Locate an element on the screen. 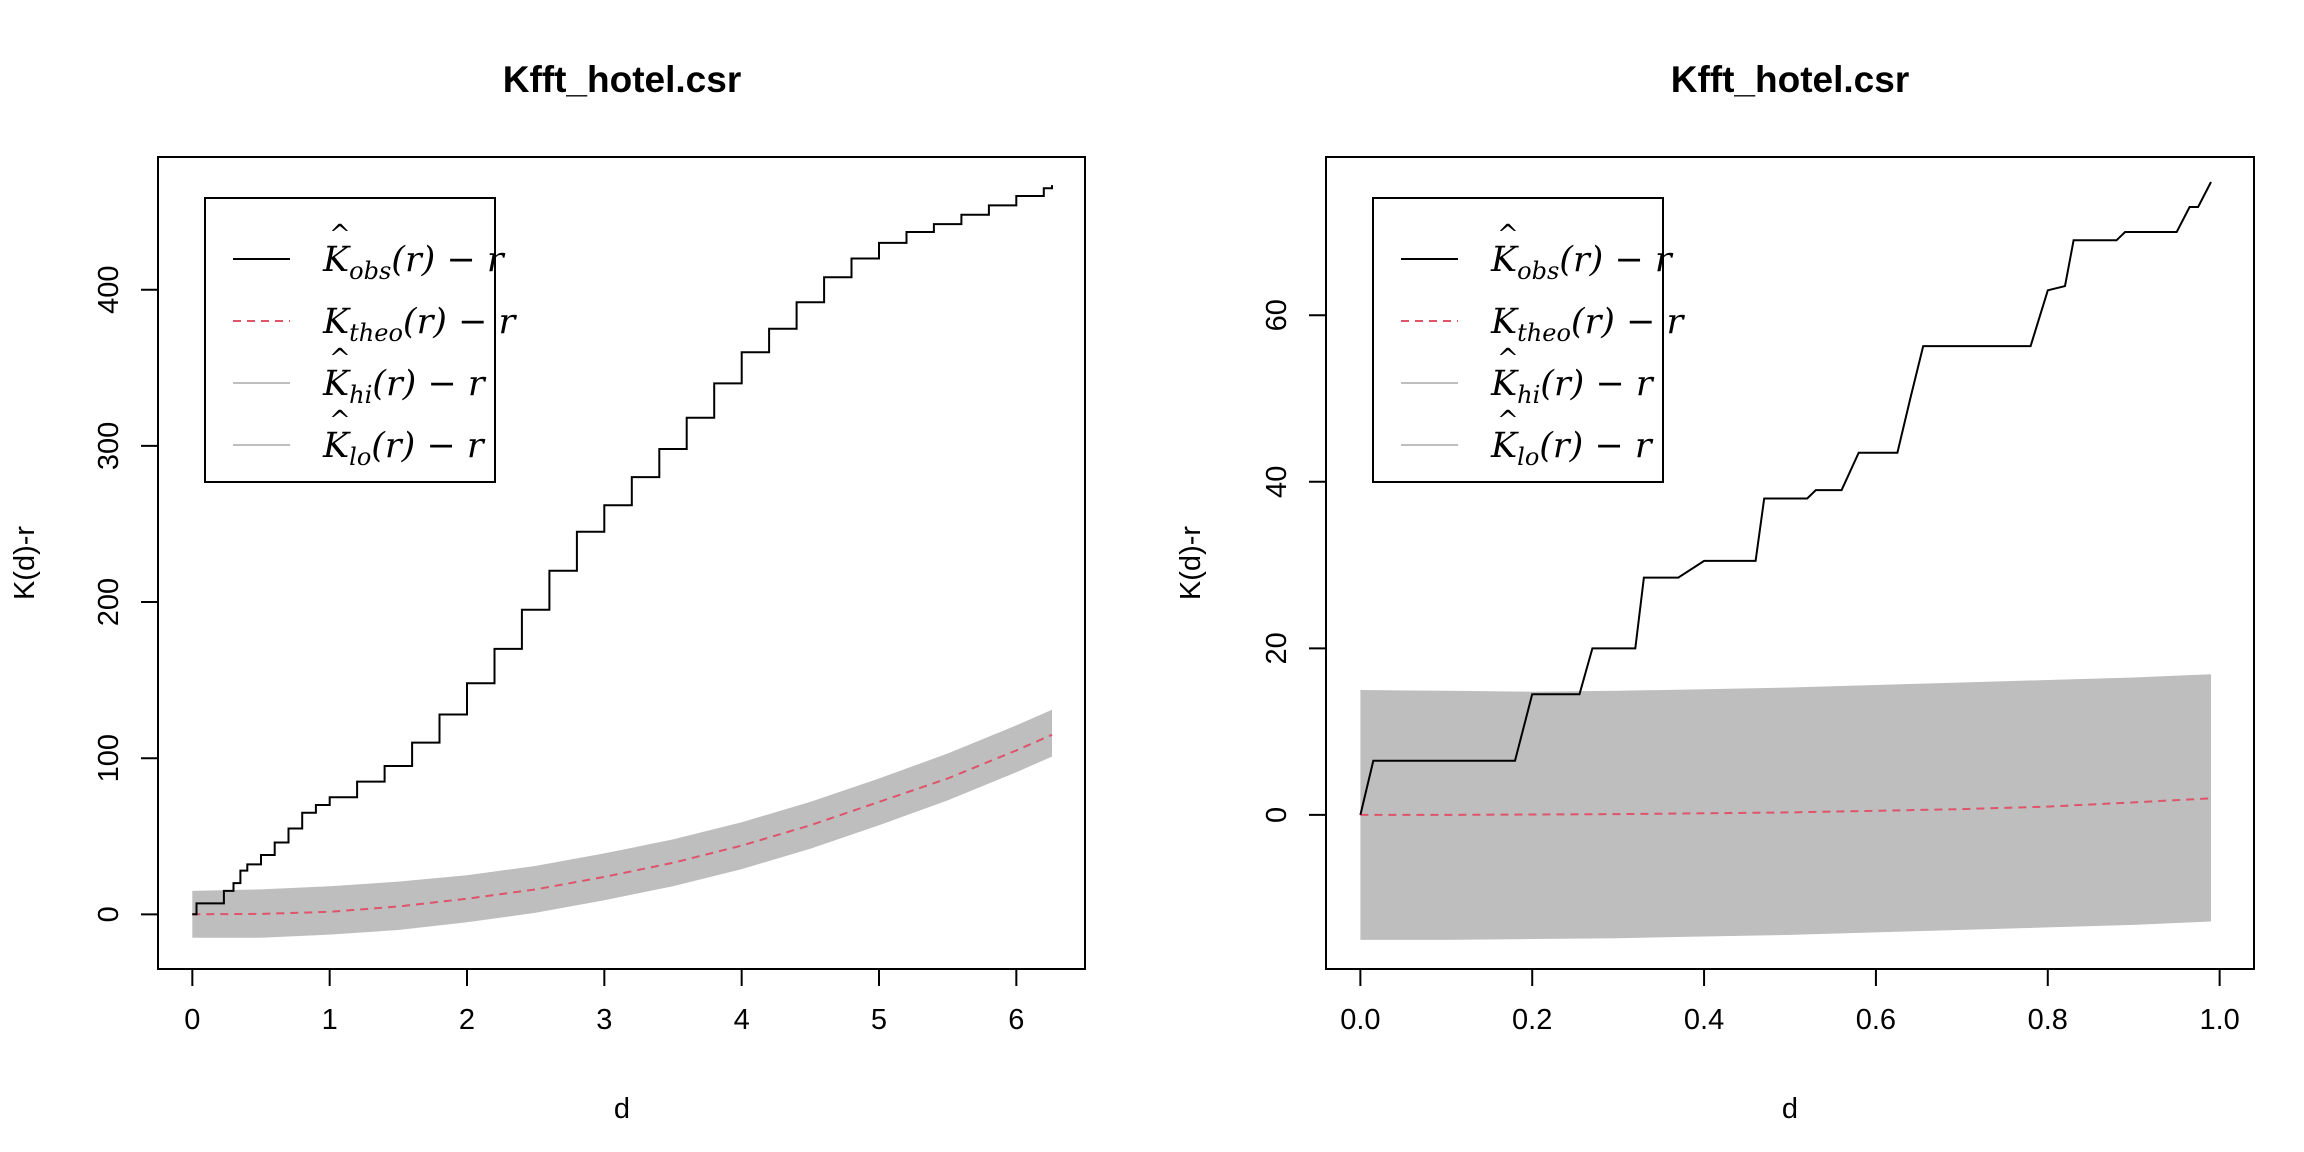 This screenshot has width=2304, height=1152. x-tick-label: 0.8 is located at coordinates (2048, 1020).